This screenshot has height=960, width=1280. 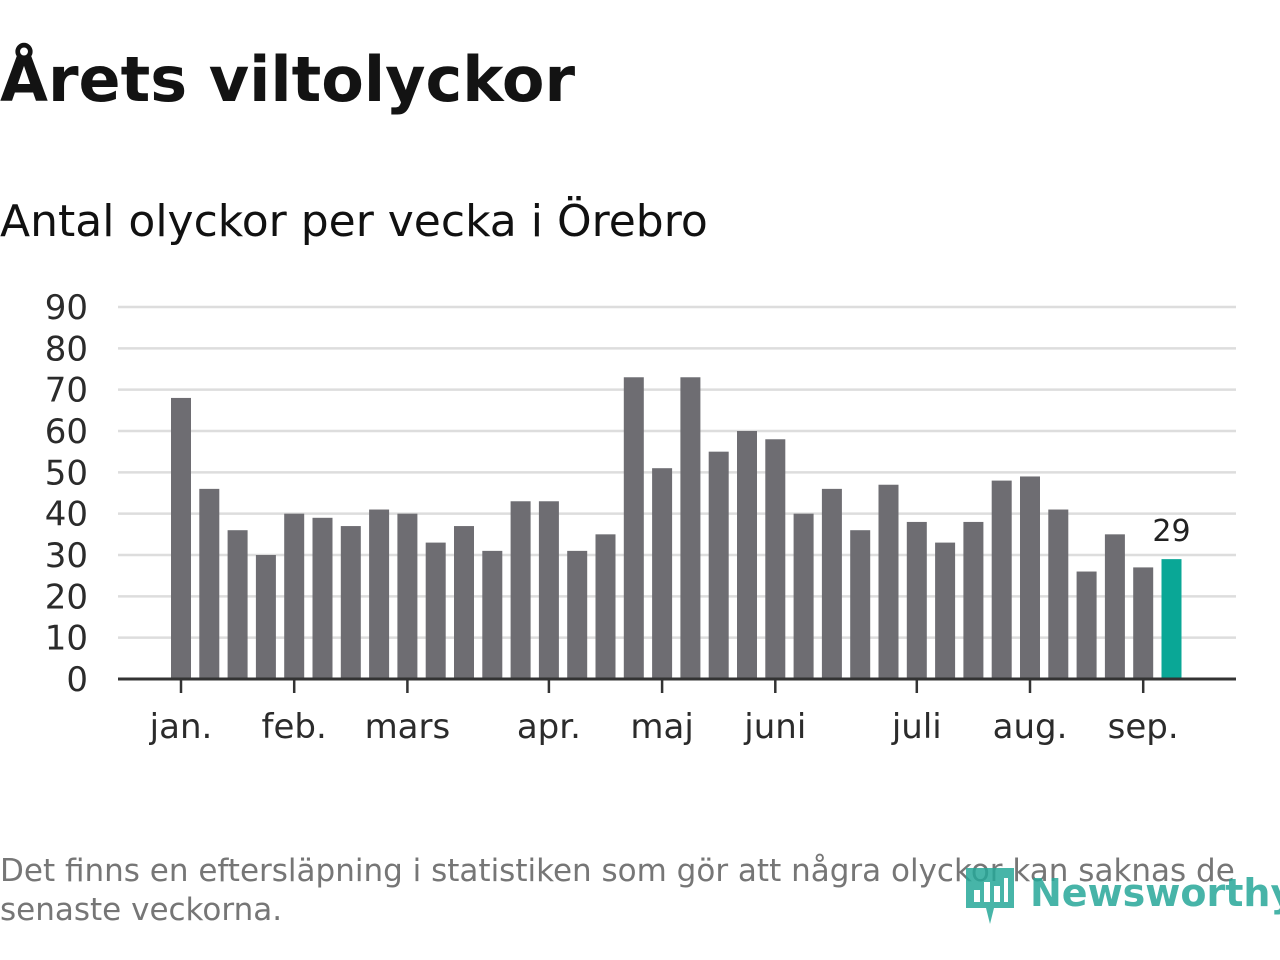 What do you see at coordinates (66, 597) in the screenshot?
I see `y-tick-label: 20` at bounding box center [66, 597].